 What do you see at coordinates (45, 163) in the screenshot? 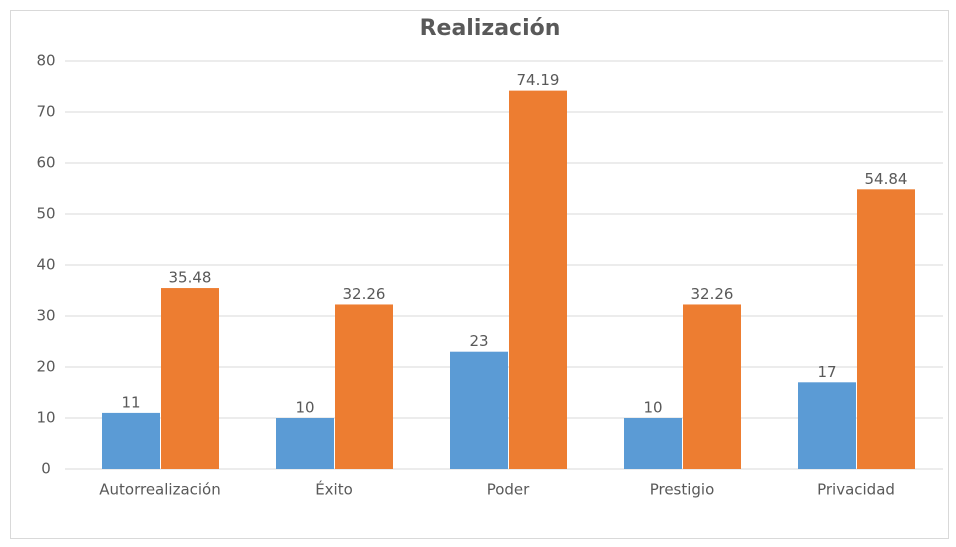
I see `y-tick-label: 60` at bounding box center [45, 163].